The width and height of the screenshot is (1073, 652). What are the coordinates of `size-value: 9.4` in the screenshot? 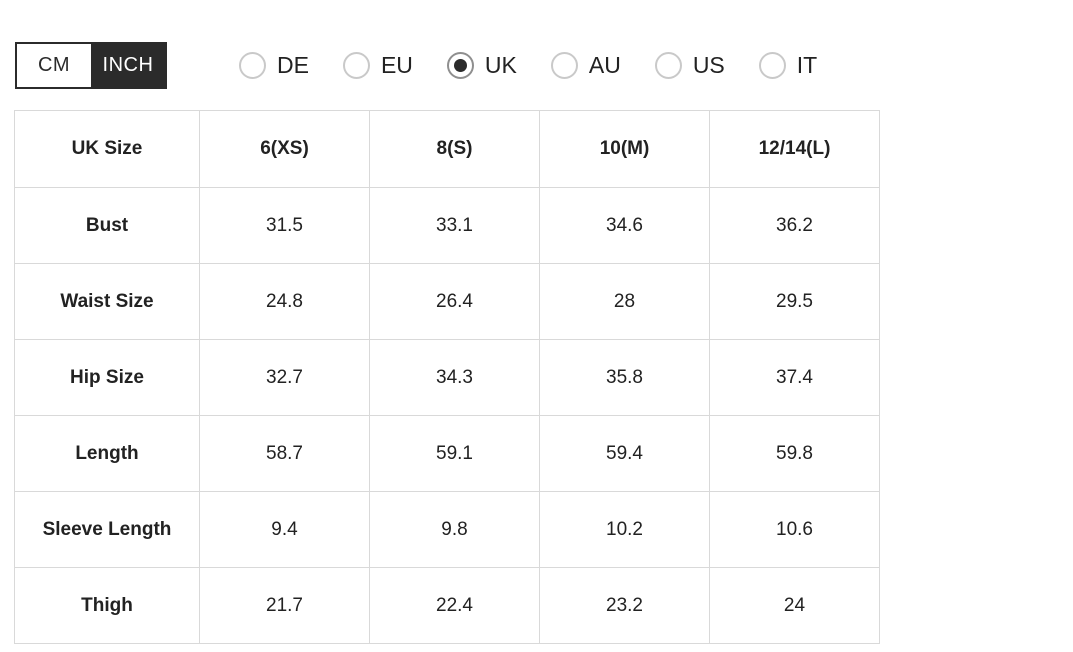 It's located at (284, 529).